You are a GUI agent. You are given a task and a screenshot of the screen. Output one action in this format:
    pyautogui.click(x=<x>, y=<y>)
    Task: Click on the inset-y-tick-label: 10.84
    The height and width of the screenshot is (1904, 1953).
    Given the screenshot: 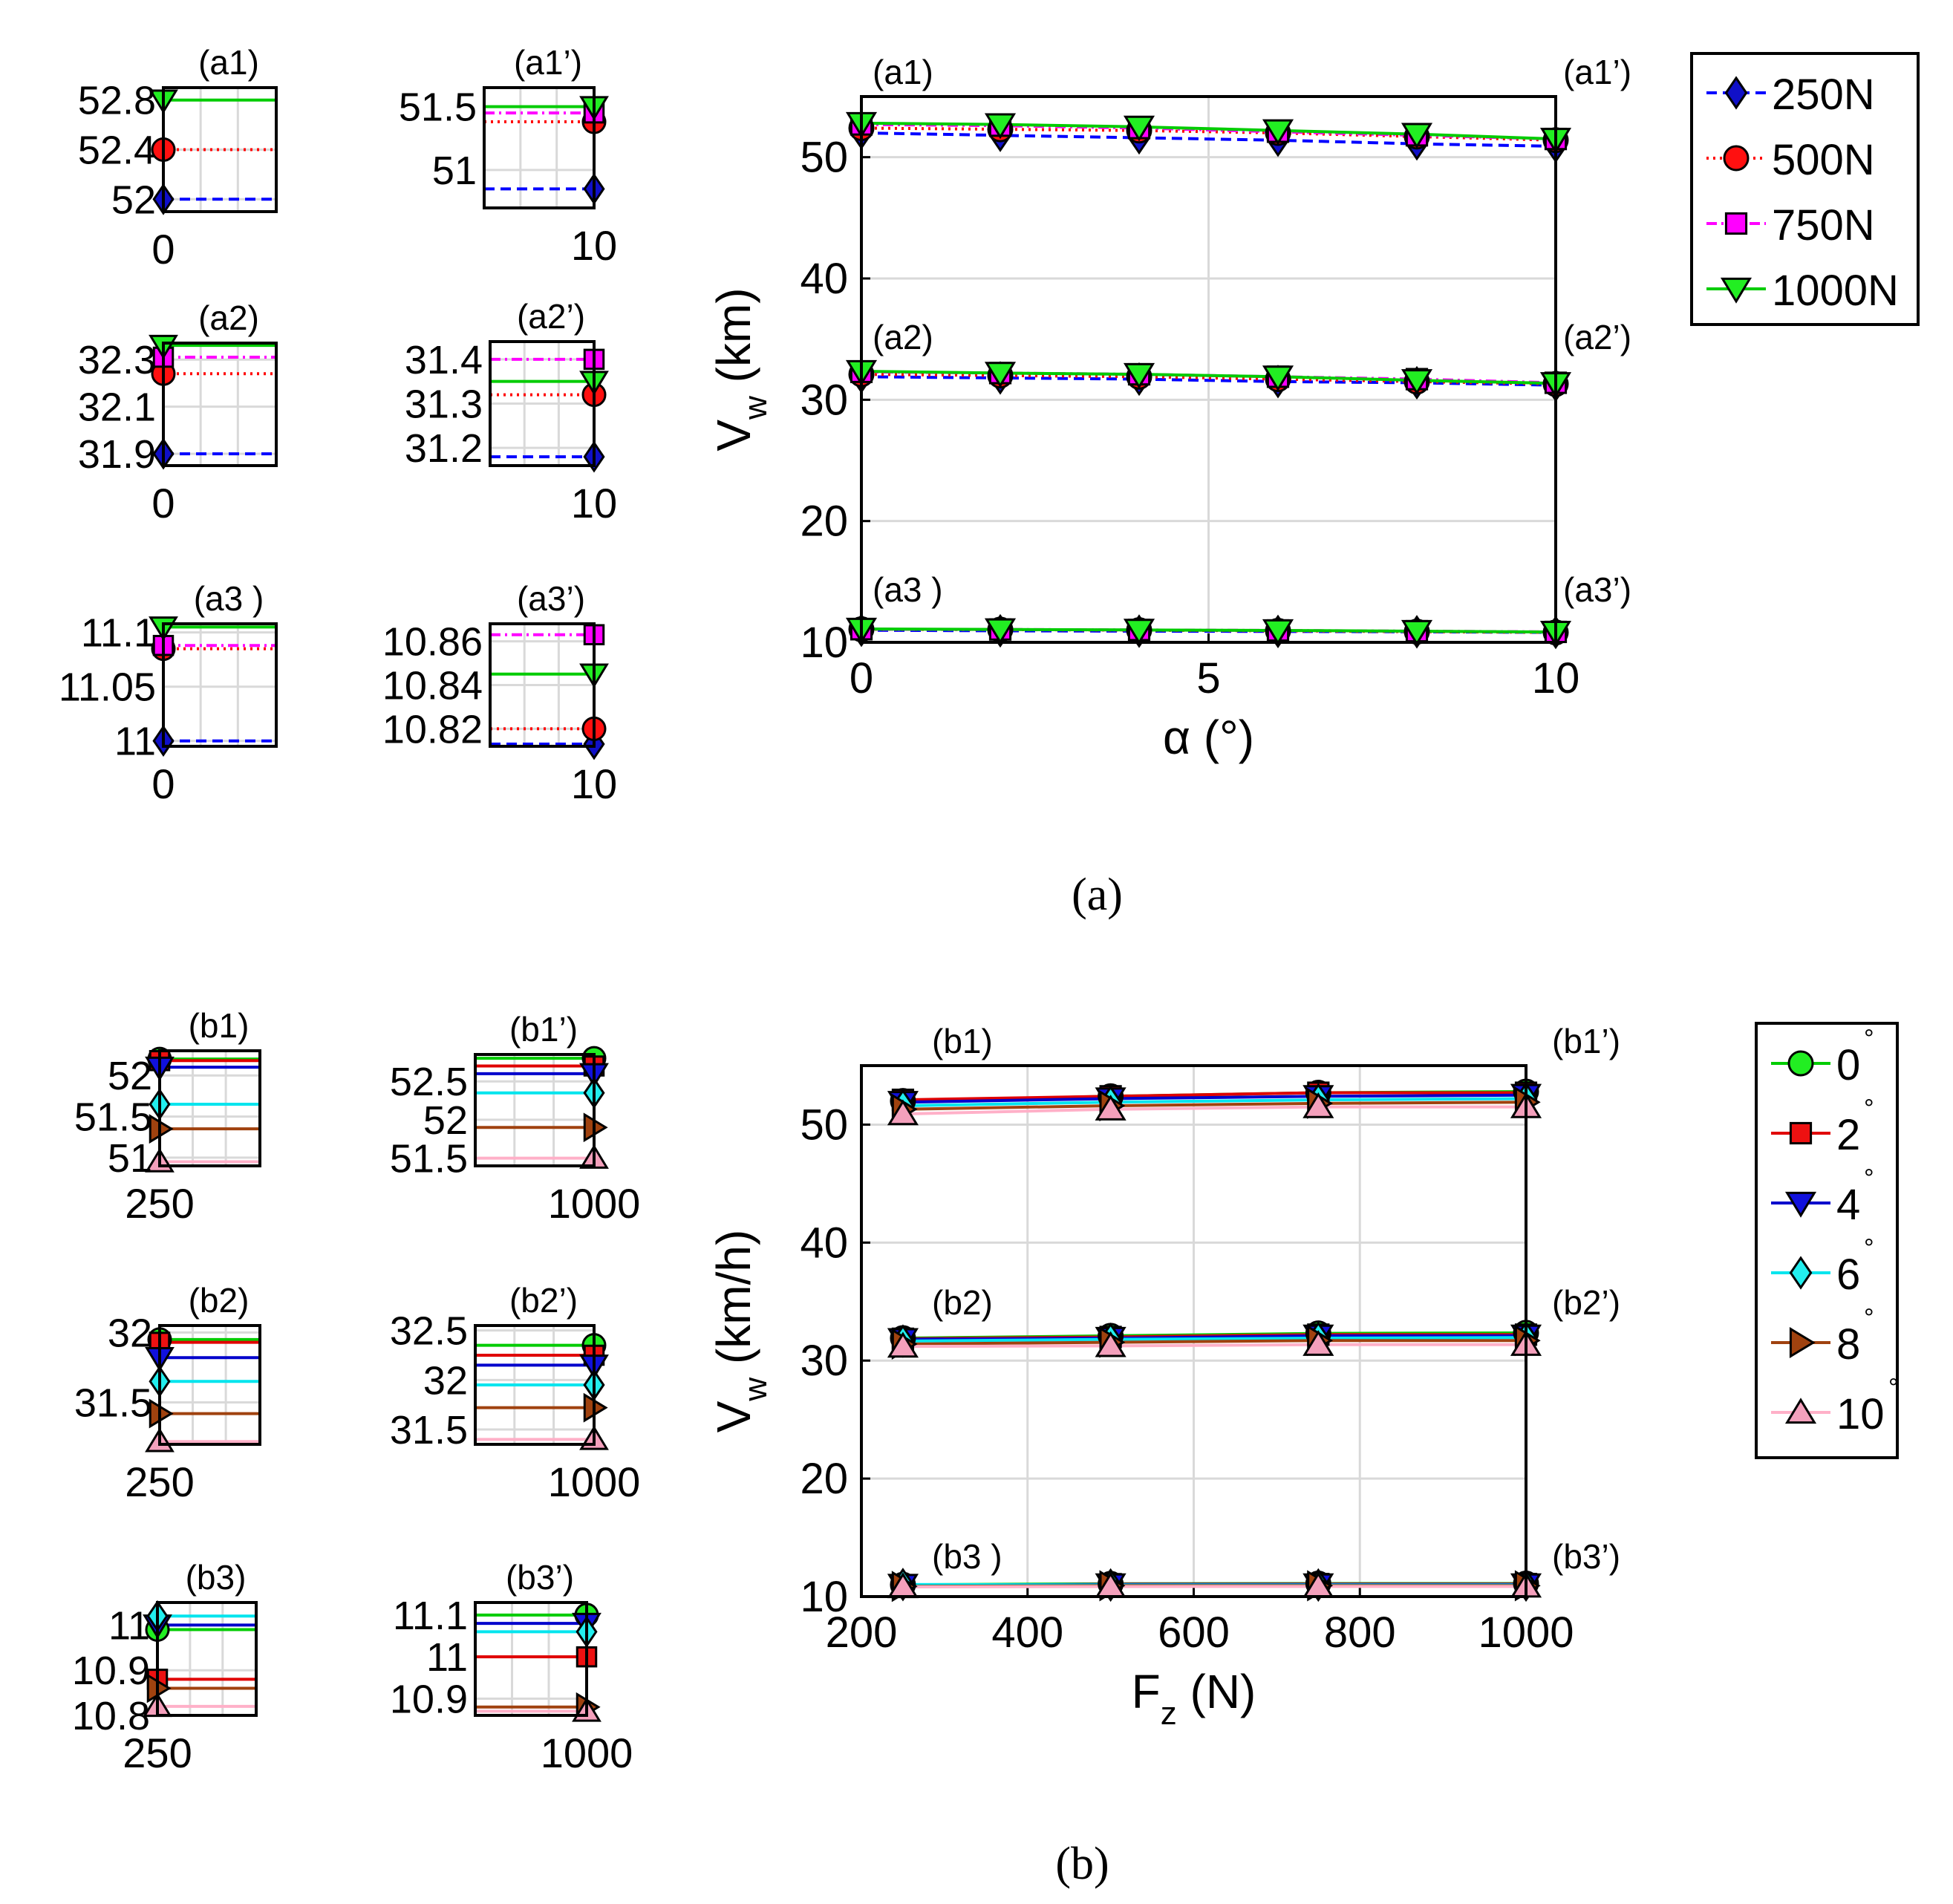 What is the action you would take?
    pyautogui.click(x=432, y=686)
    